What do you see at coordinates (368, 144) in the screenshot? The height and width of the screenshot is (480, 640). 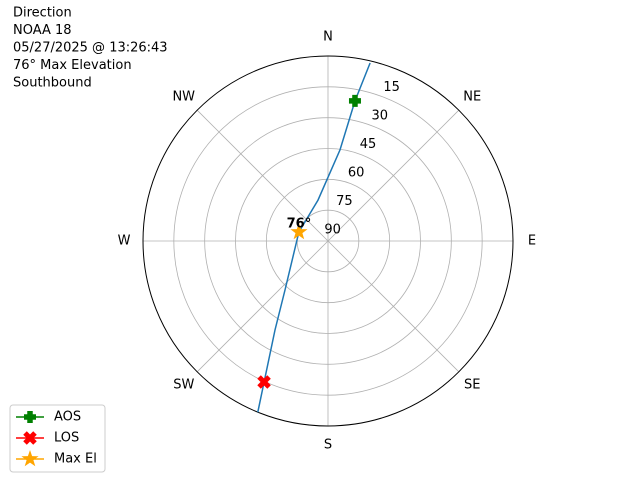 I see `r-tick-label: 45` at bounding box center [368, 144].